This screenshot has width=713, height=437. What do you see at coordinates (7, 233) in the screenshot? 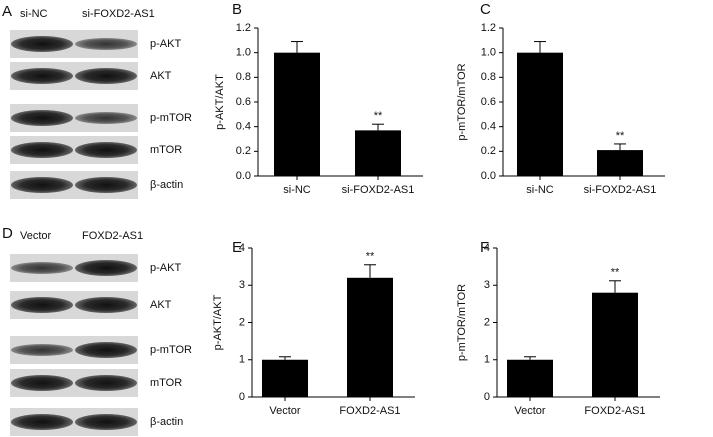
I see `panel-letter: D` at bounding box center [7, 233].